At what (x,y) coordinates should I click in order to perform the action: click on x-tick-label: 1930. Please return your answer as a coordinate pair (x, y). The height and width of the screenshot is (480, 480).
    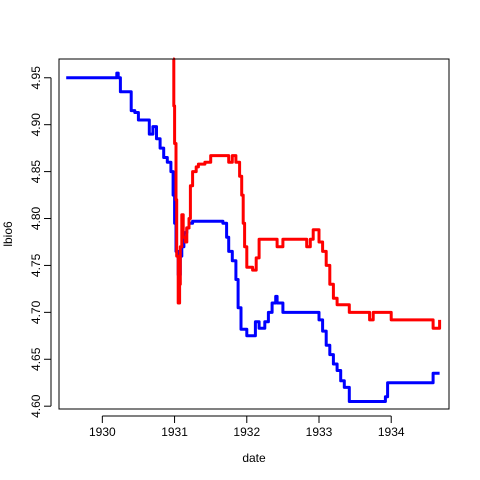
    Looking at the image, I should click on (102, 432).